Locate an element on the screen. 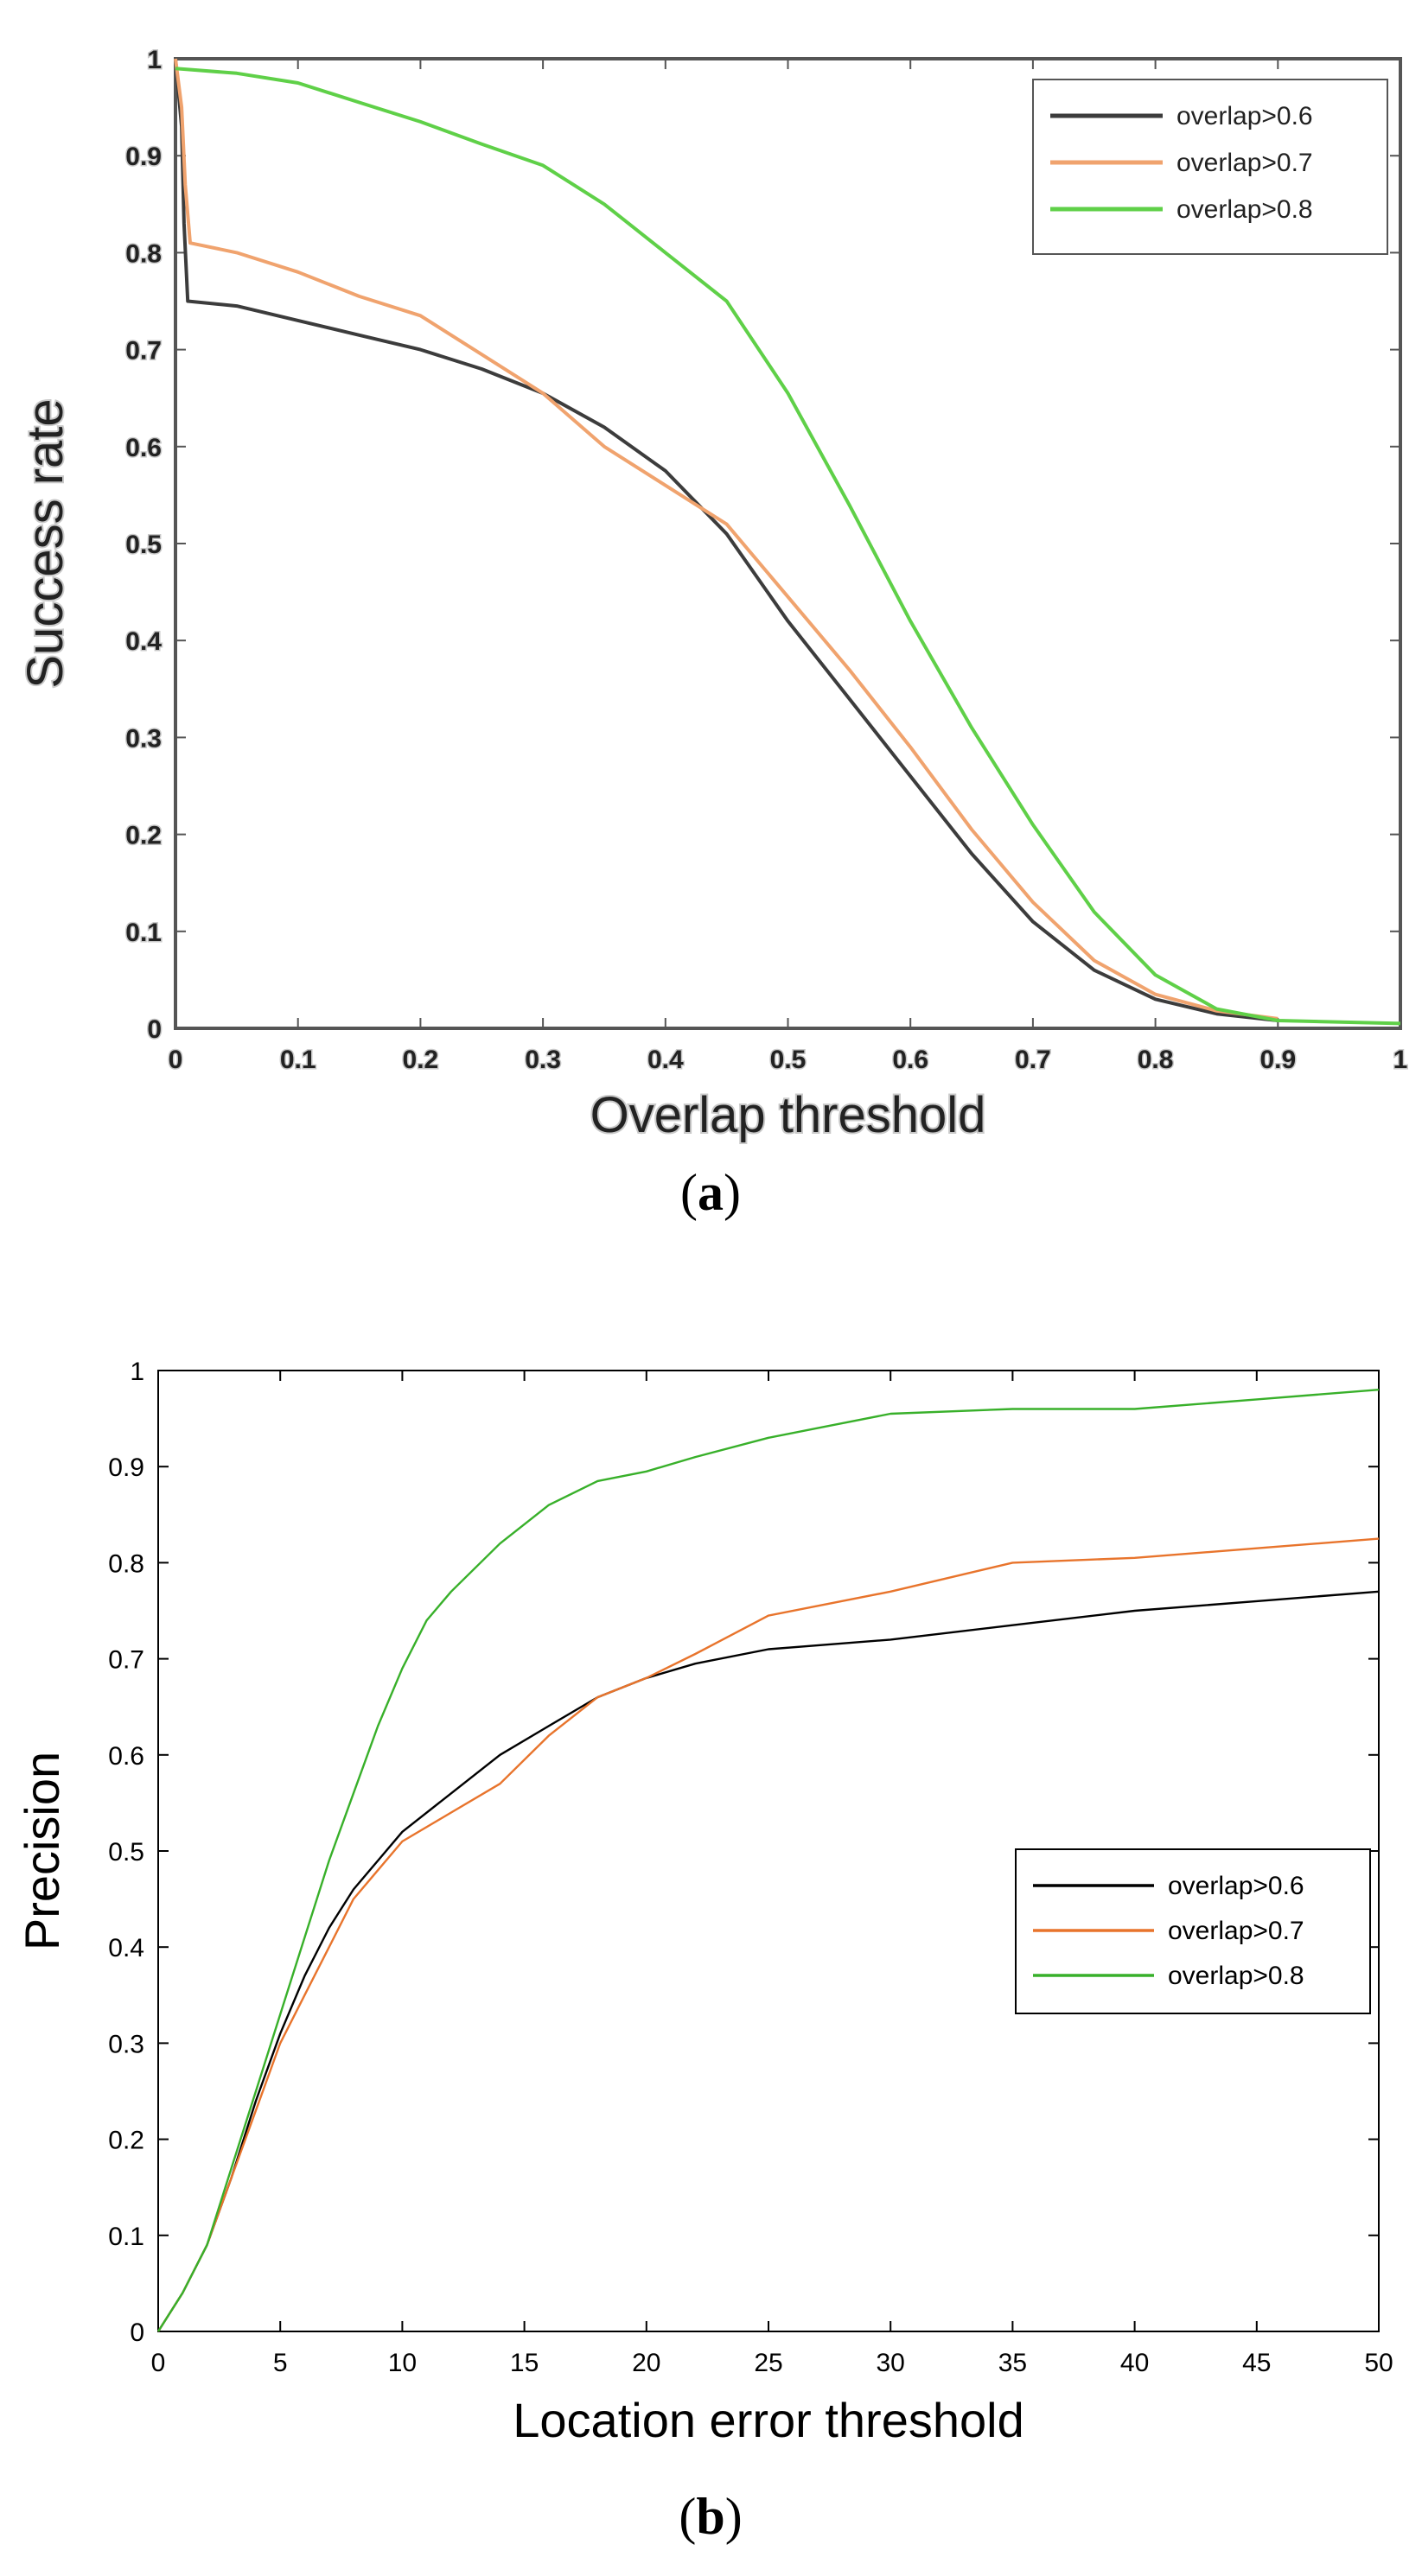  x-tick-label: 35 is located at coordinates (1012, 2363).